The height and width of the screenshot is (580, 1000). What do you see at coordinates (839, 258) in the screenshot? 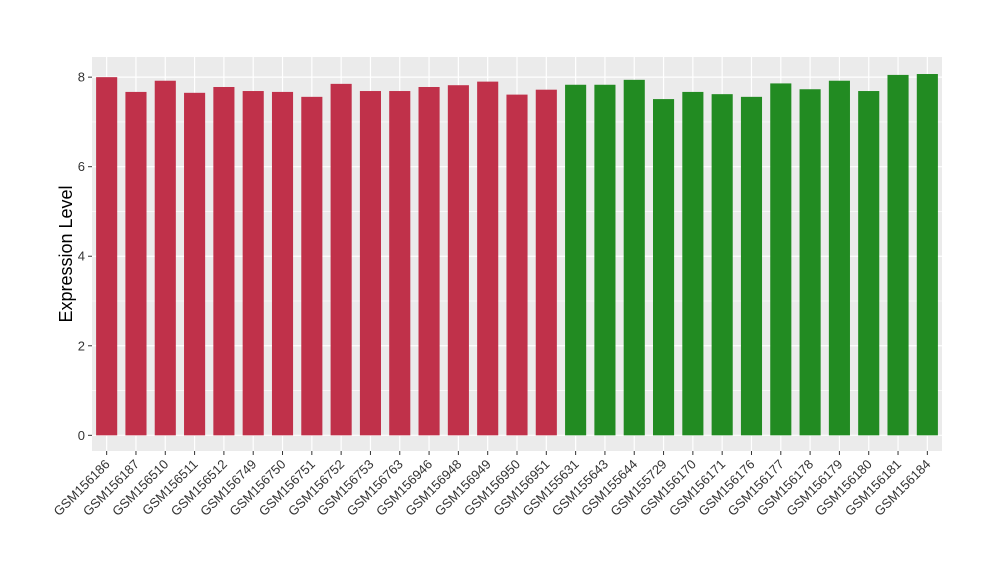
I see `bar-GSM156179` at bounding box center [839, 258].